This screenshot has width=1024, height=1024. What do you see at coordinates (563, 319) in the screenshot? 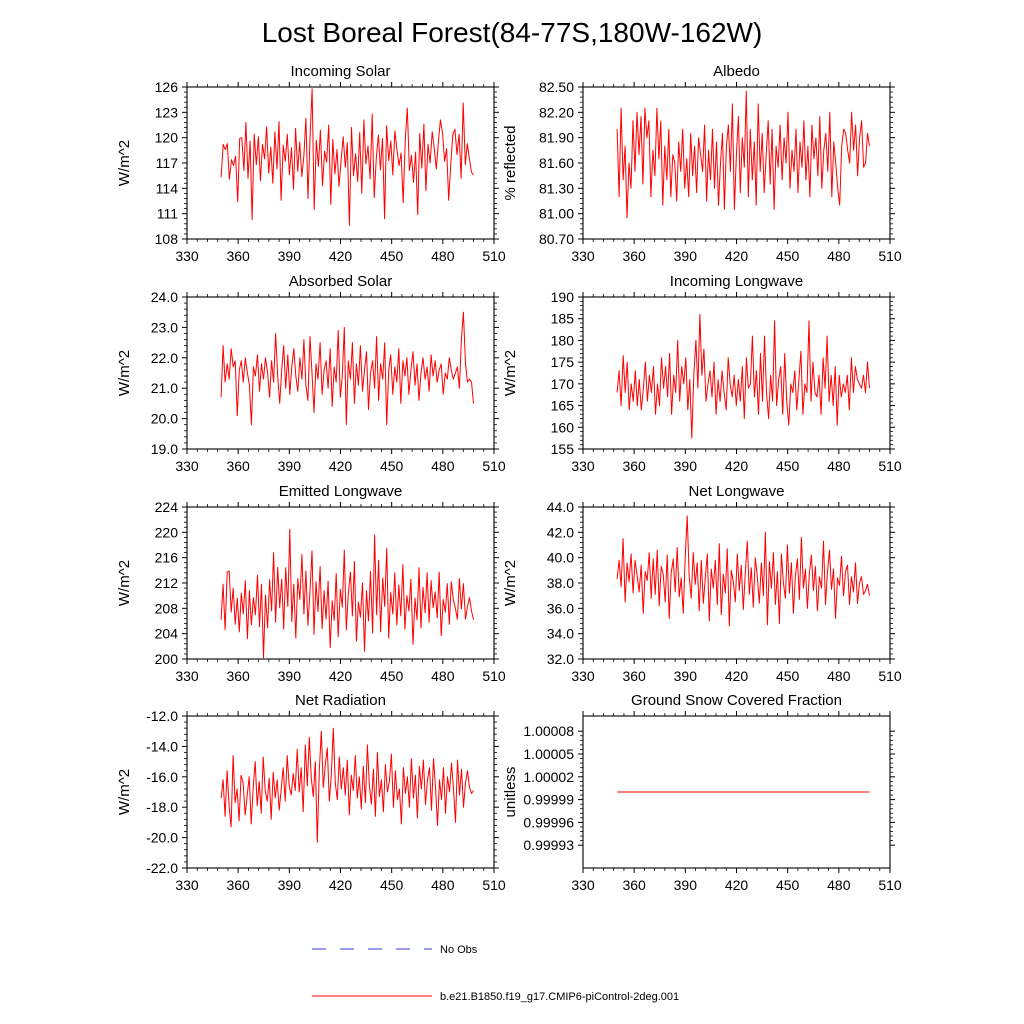
I see `y-tick-label: 185` at bounding box center [563, 319].